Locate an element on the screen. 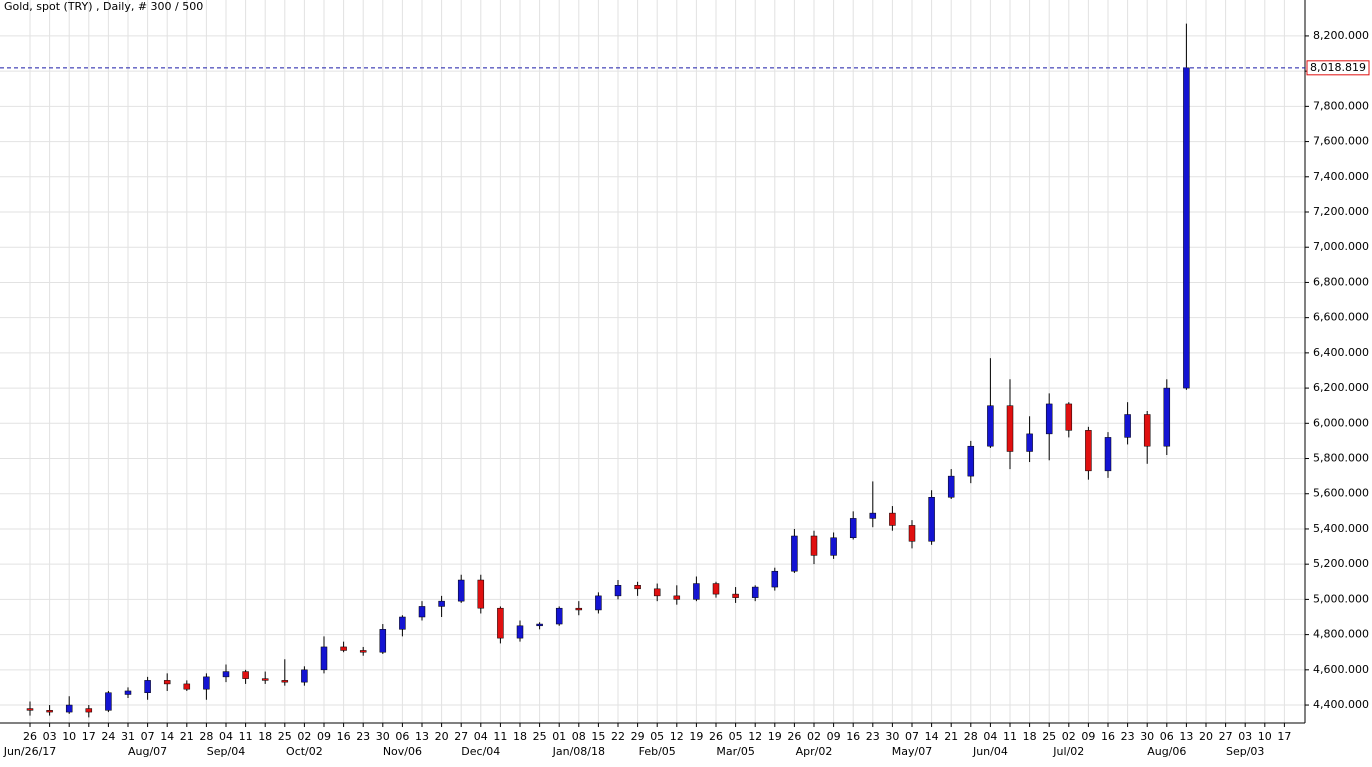 The image size is (1372, 767). date-label: Sep/04 is located at coordinates (226, 751).